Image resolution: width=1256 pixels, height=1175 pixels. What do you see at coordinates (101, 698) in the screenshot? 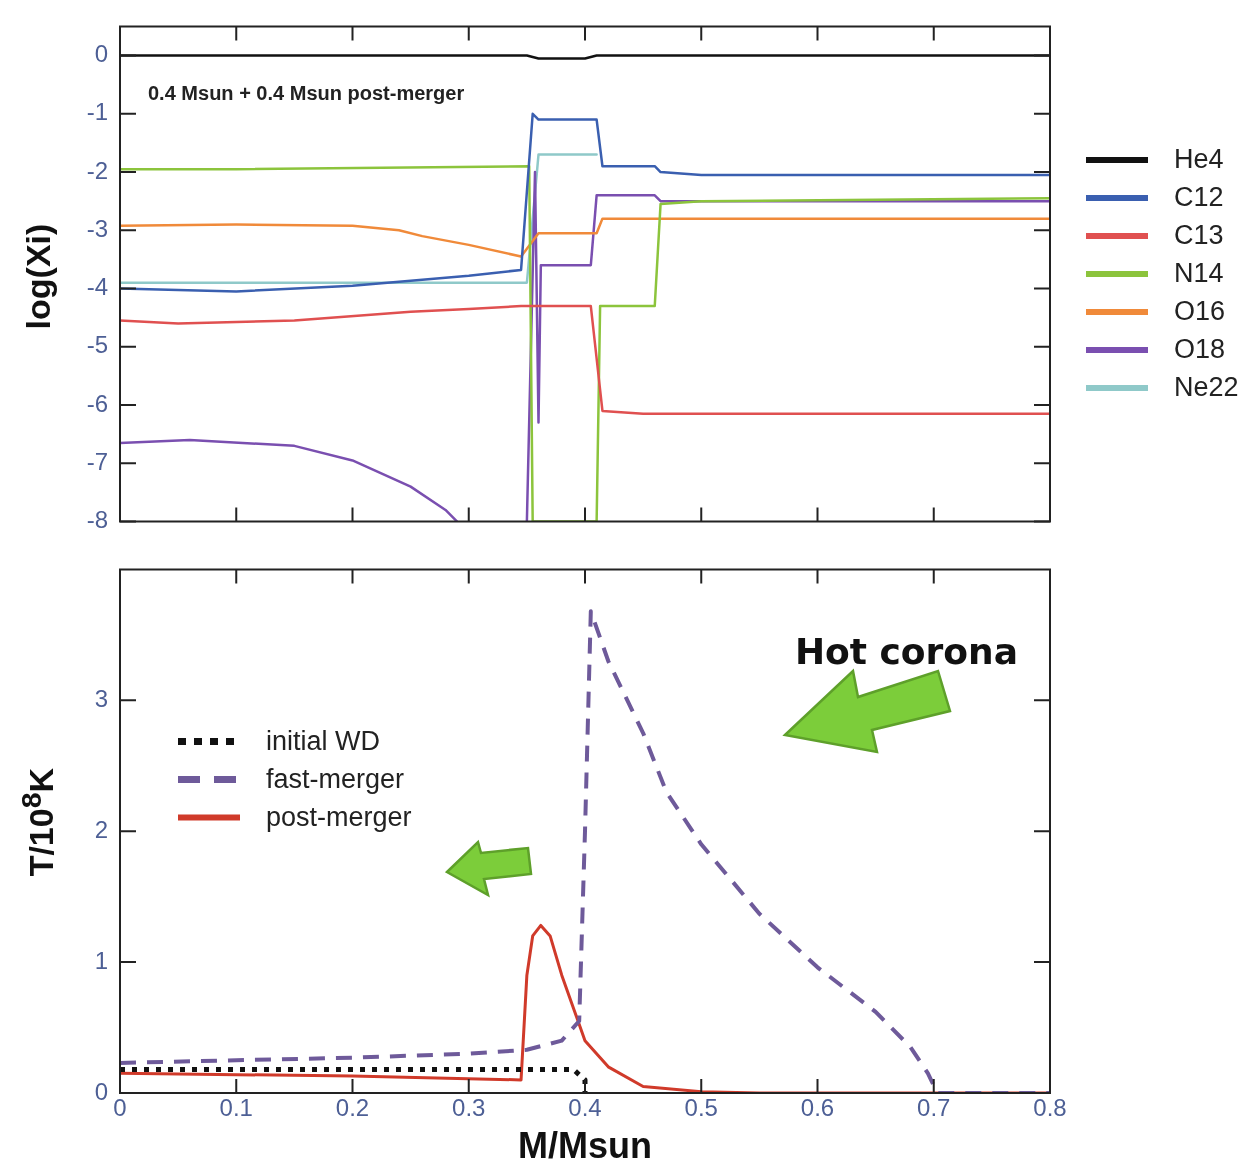
I see `y-tick-label: 3` at bounding box center [101, 698].